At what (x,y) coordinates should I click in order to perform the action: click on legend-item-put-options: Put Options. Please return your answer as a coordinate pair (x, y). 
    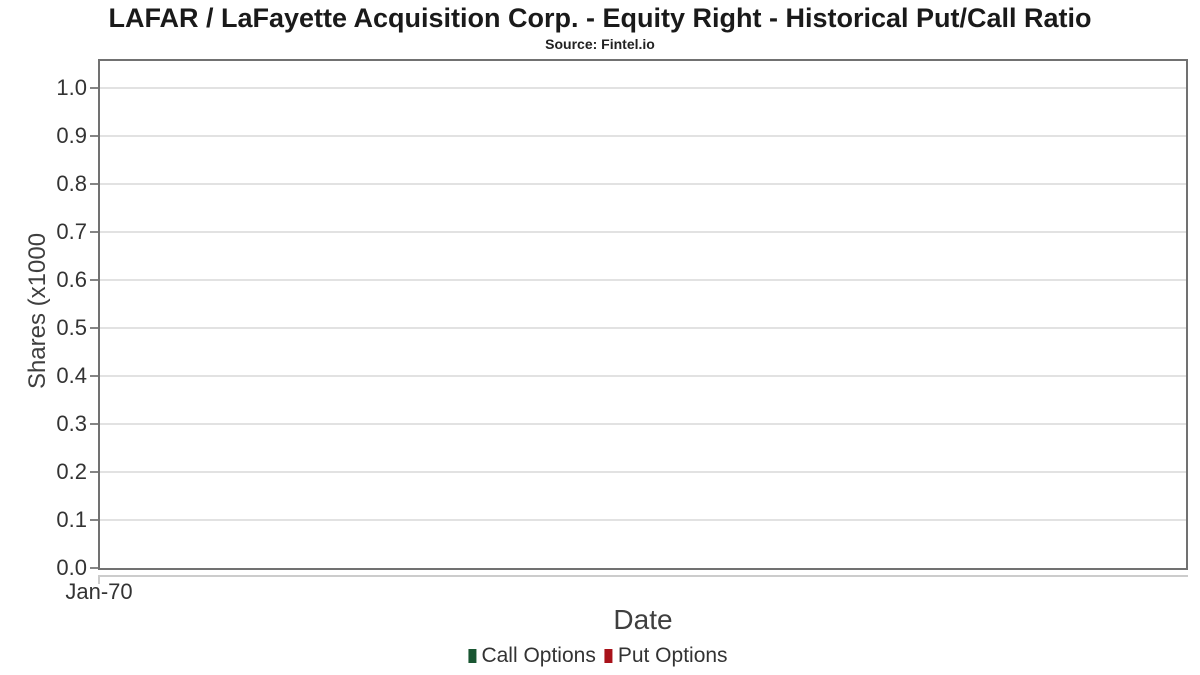
    Looking at the image, I should click on (666, 656).